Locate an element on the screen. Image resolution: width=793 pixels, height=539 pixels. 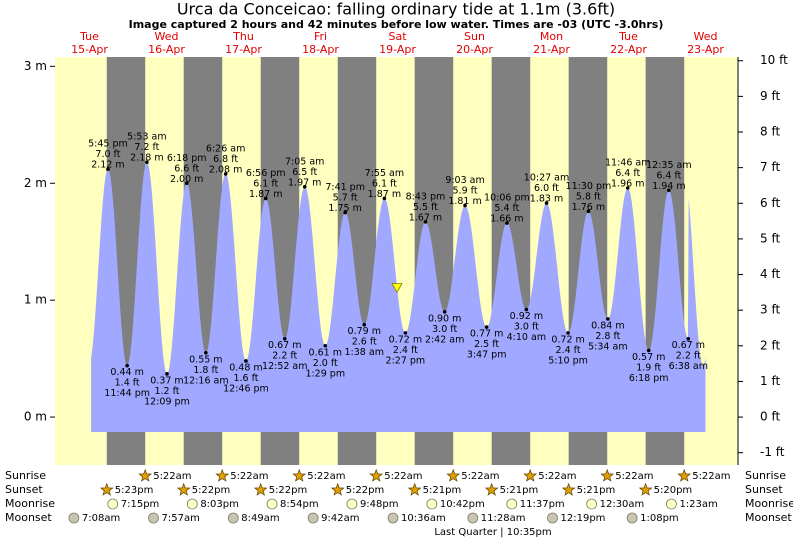
tide-time: 12:35 am is located at coordinates (668, 165).